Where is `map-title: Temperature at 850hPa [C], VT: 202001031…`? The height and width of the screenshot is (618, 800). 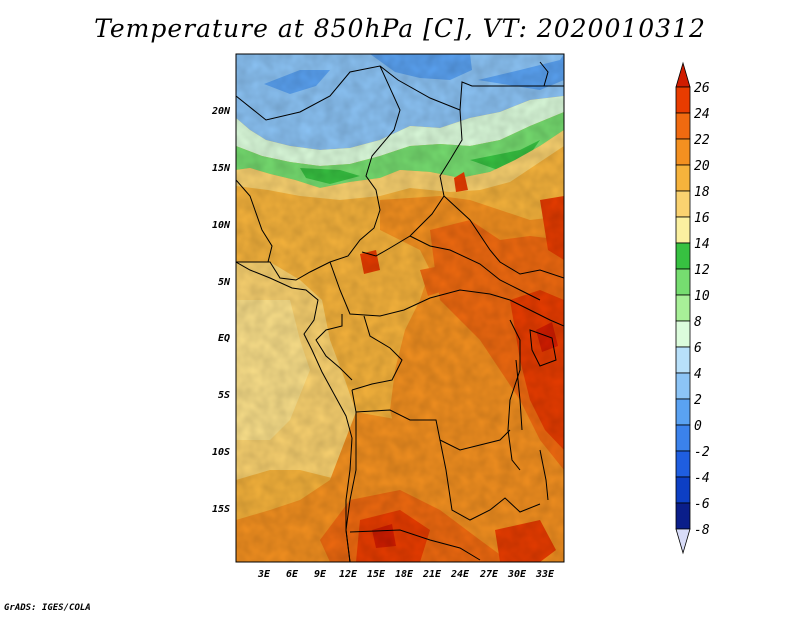
map-title: Temperature at 850hPa [C], VT: 202001031… is located at coordinates (400, 28).